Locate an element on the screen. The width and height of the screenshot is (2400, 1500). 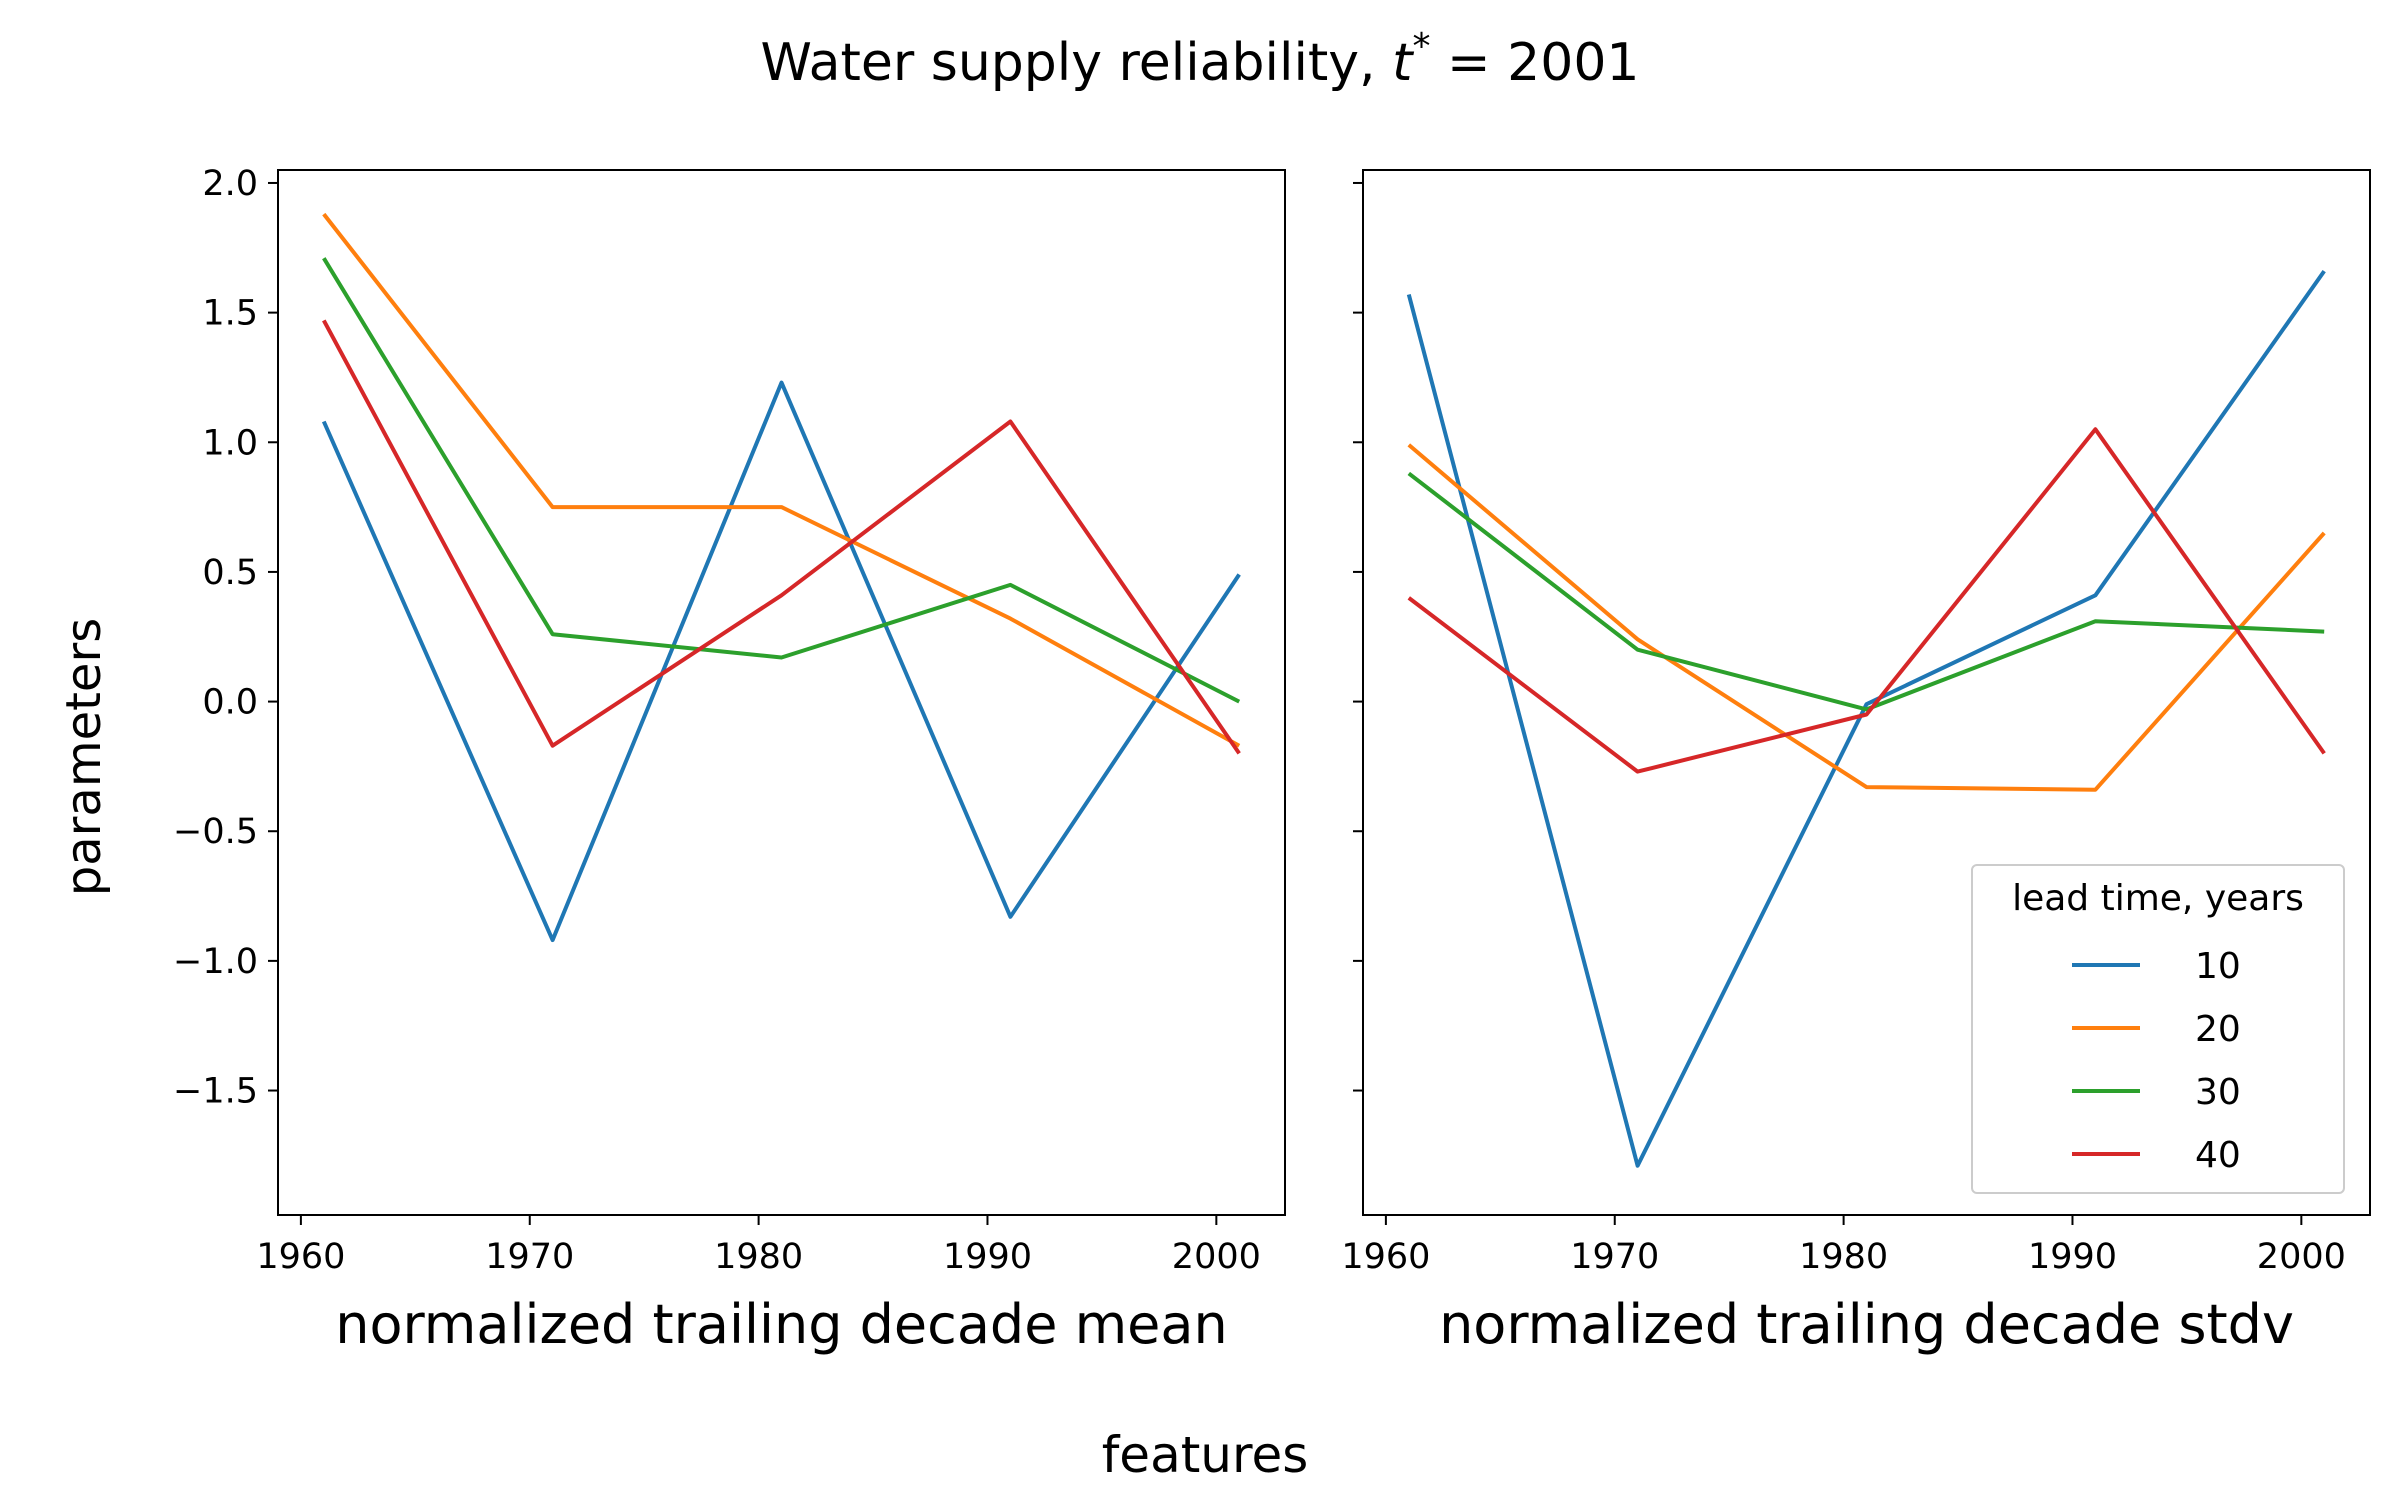
legend: lead time, years 10 20 30 40 is located at coordinates (2158, 1029).